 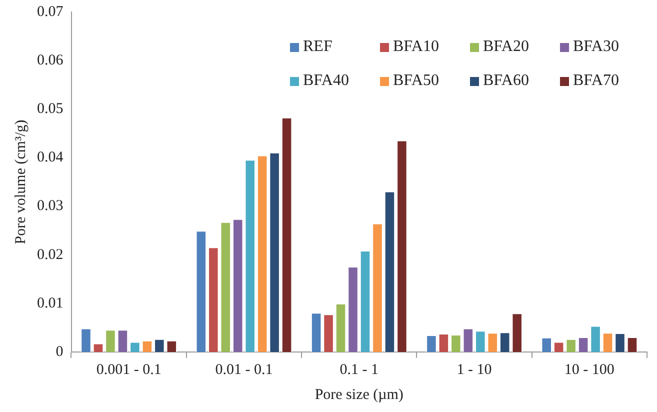 I want to click on y-axis-title: Pore volume (cm³/g), so click(x=20, y=182).